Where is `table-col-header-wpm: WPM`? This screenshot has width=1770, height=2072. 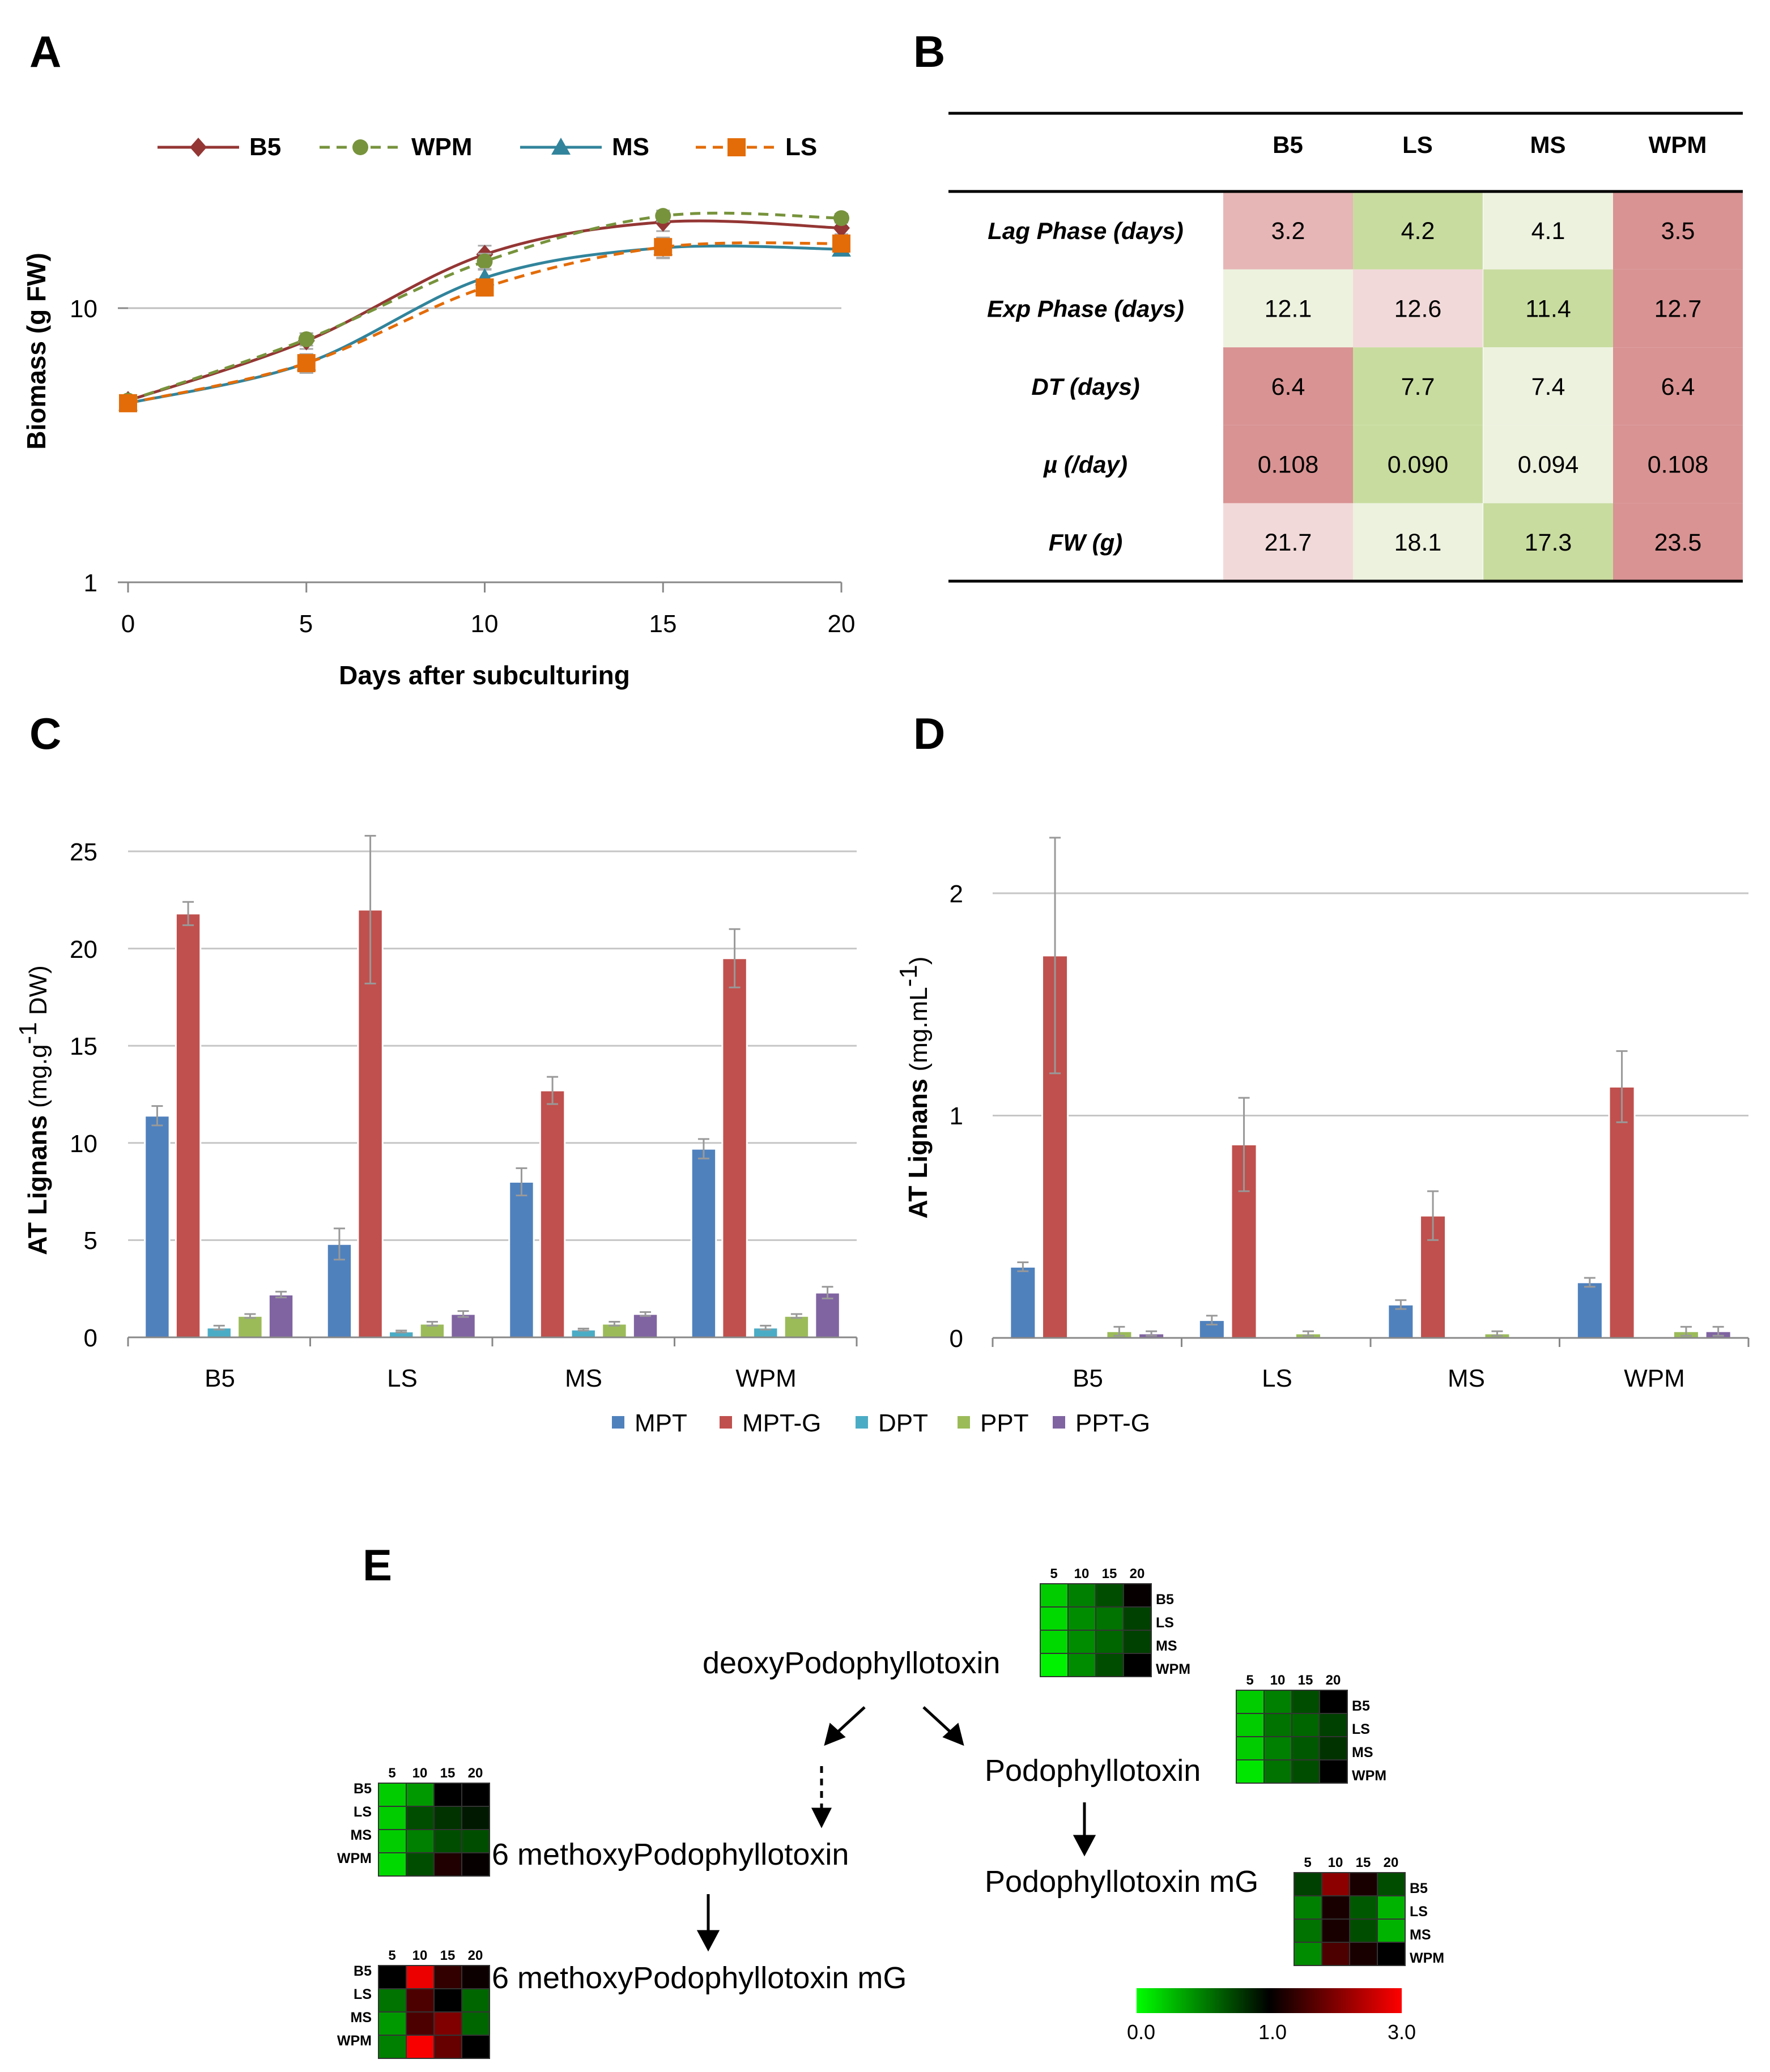
table-col-header-wpm: WPM is located at coordinates (1678, 144).